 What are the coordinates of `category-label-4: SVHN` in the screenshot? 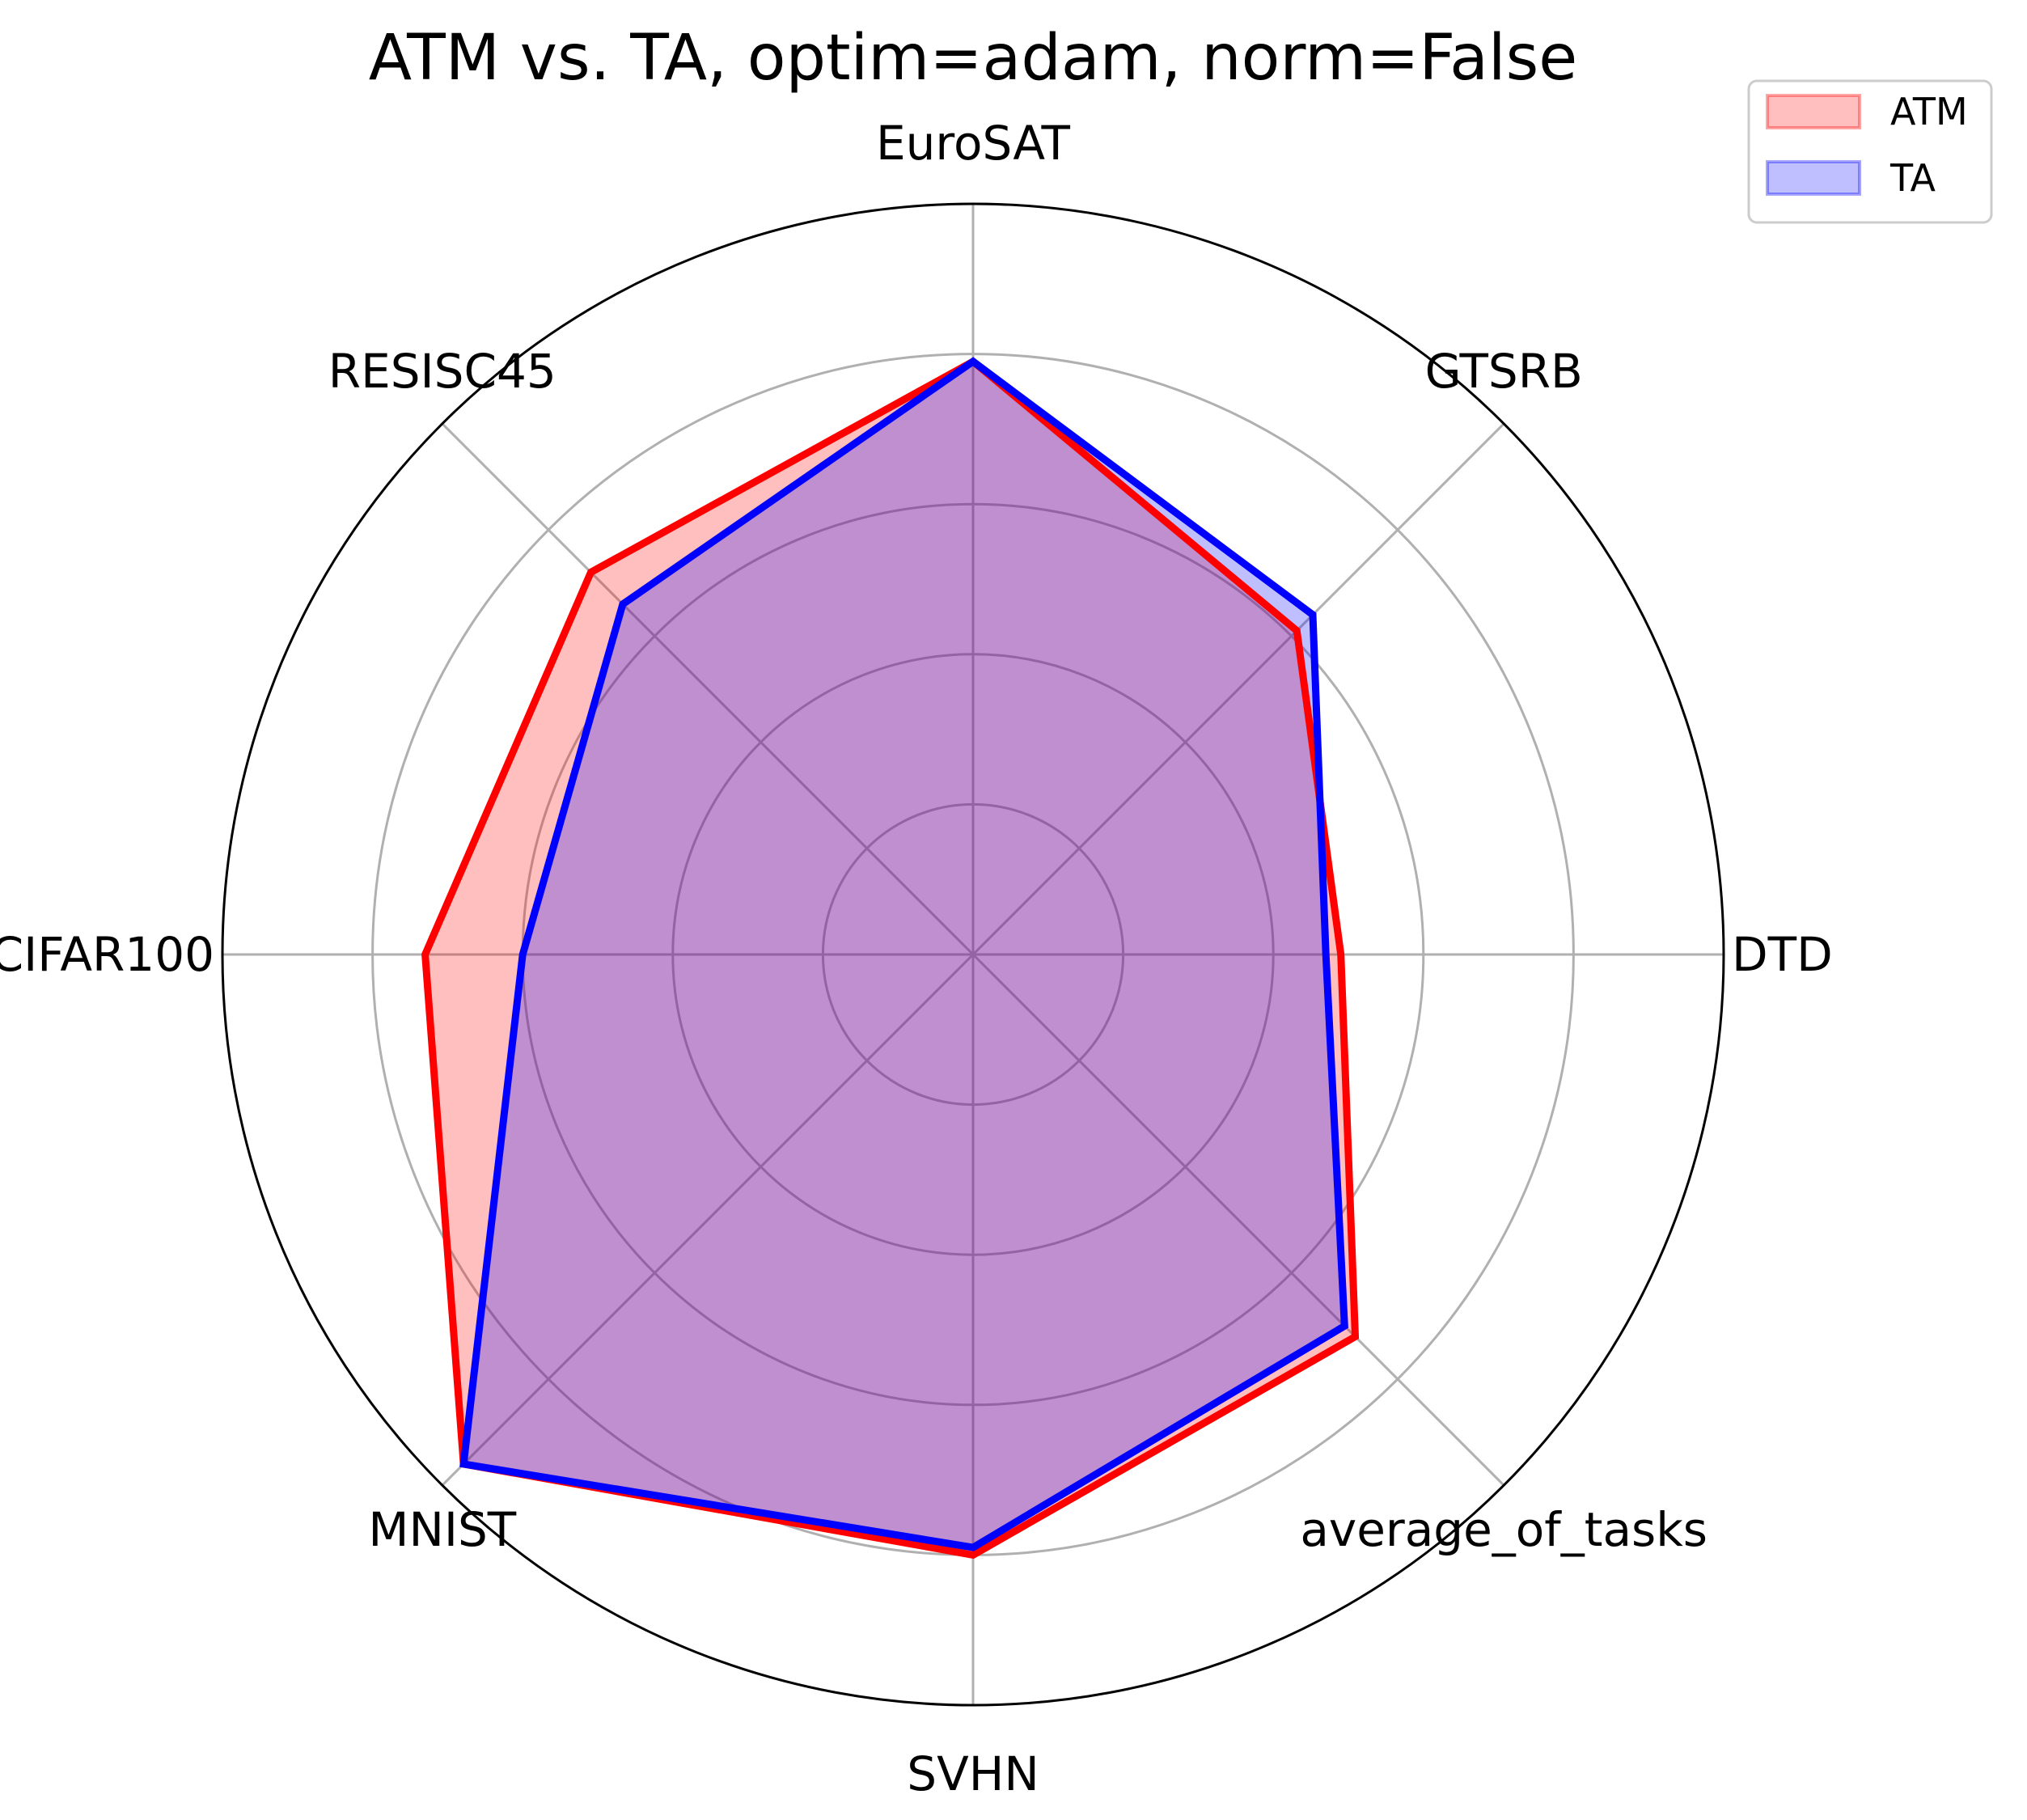 It's located at (973, 1774).